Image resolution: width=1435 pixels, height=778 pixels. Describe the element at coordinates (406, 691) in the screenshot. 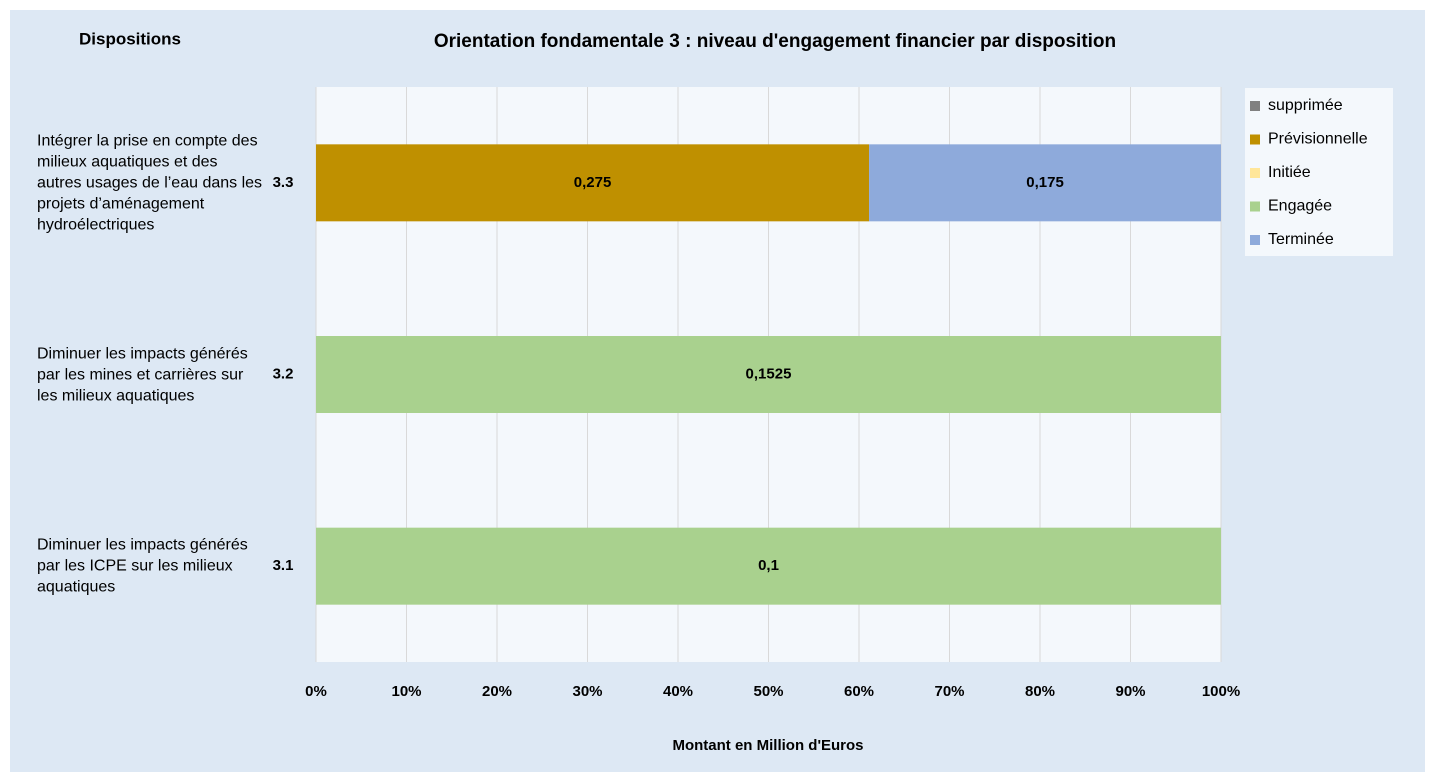

I see `x-tick-label: 10%` at that location.